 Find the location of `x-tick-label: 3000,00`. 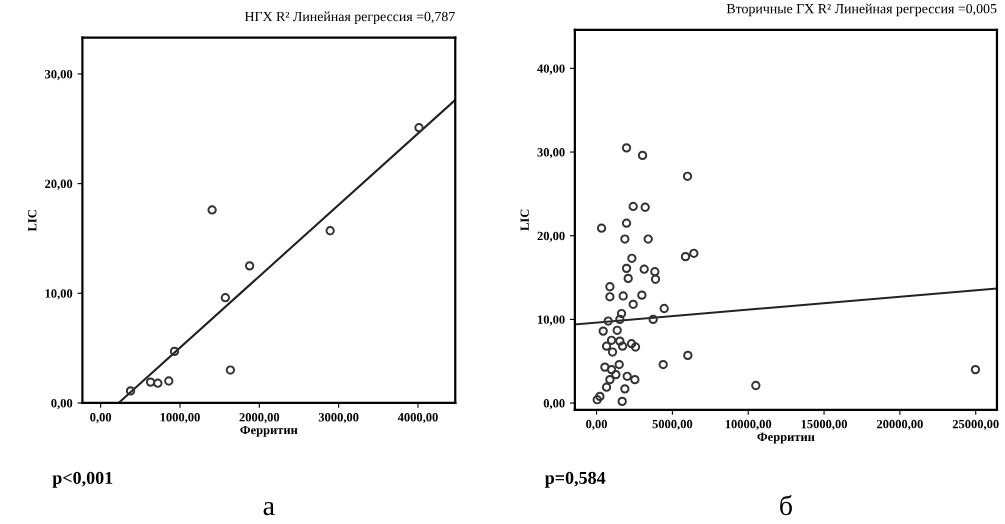

x-tick-label: 3000,00 is located at coordinates (338, 418).